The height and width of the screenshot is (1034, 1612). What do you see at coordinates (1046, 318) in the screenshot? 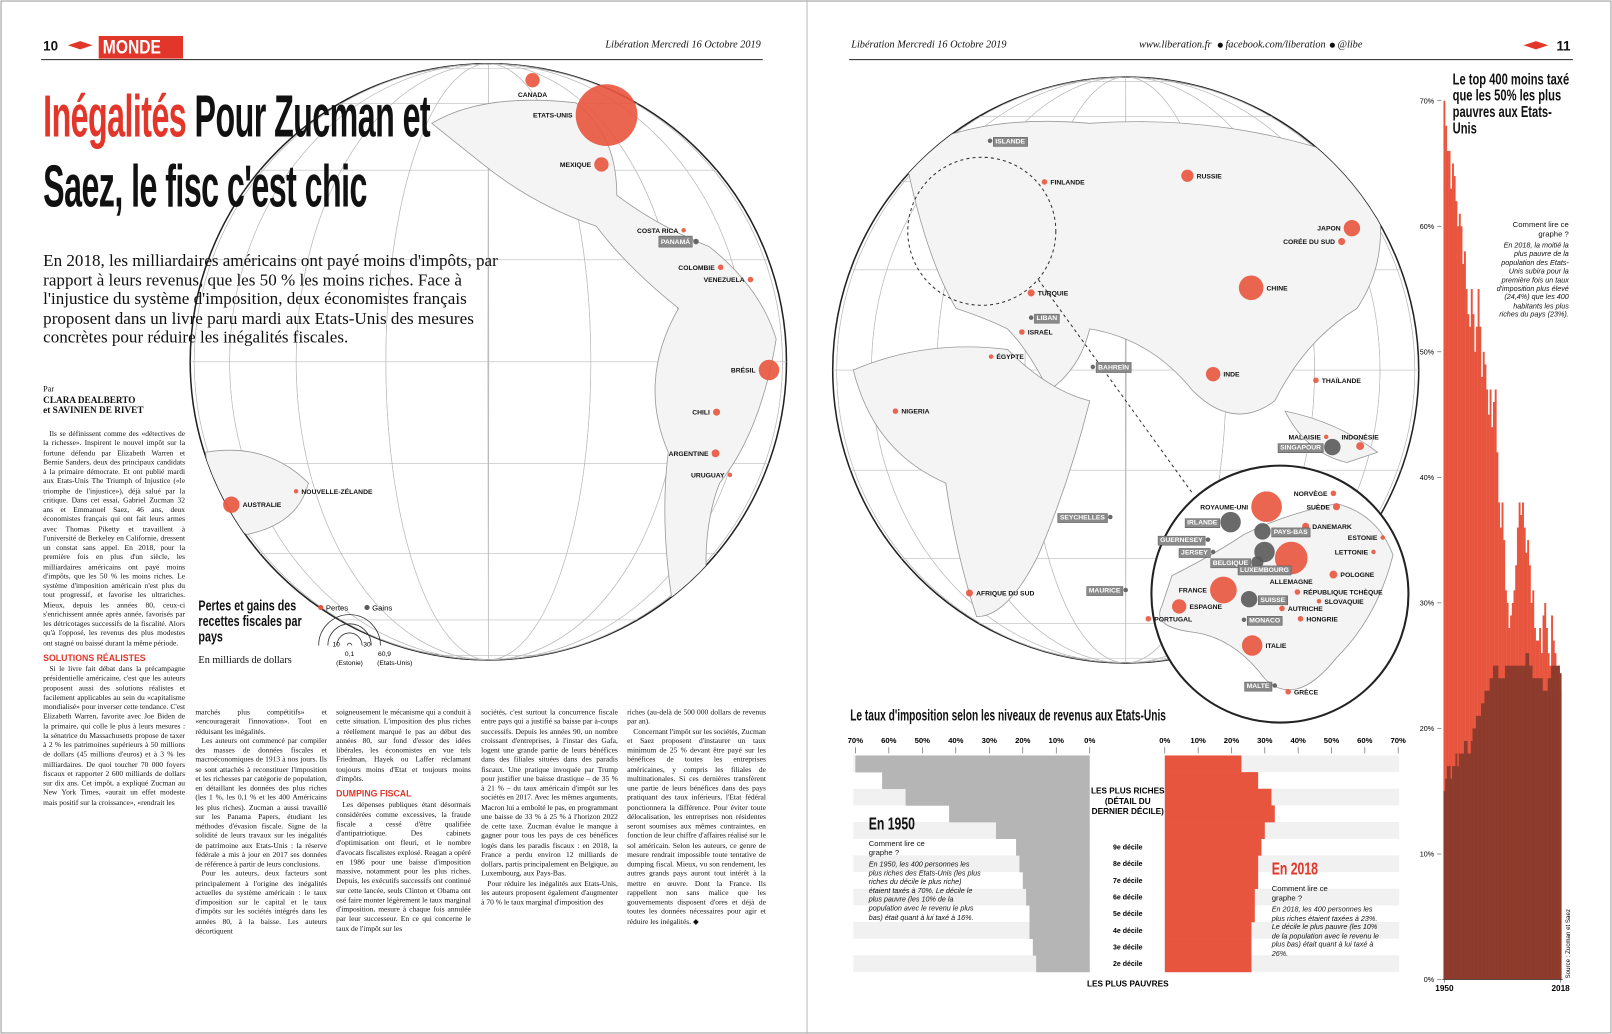
I see `country-label: LIBAN` at bounding box center [1046, 318].